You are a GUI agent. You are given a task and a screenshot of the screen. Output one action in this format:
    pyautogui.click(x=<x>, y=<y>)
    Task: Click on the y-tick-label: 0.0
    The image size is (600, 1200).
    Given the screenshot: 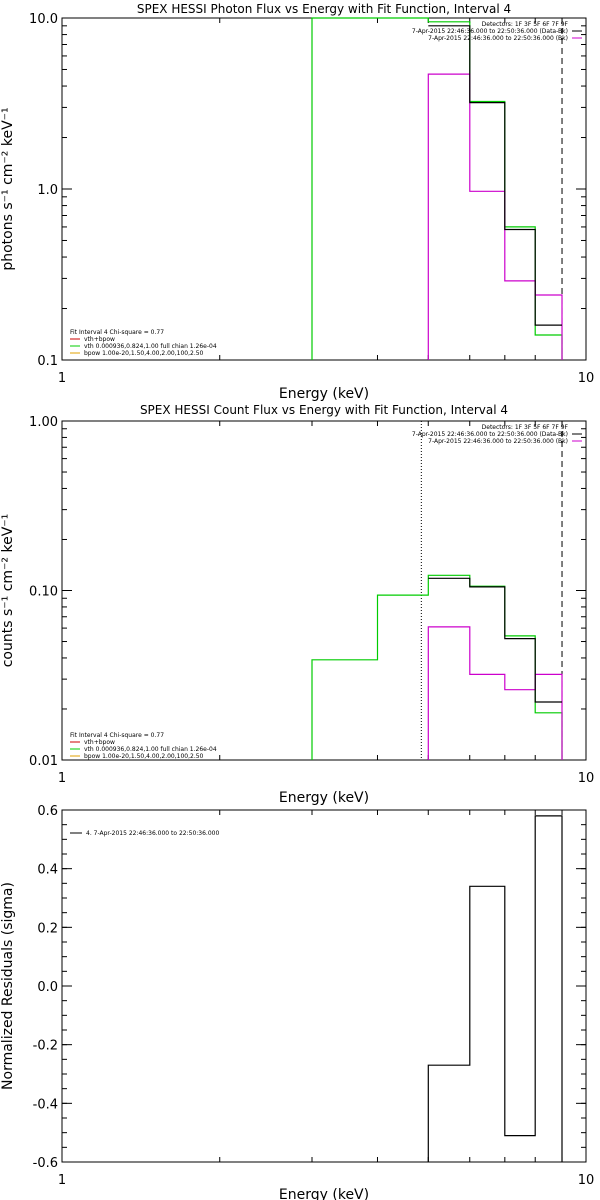 What is the action you would take?
    pyautogui.click(x=47, y=987)
    